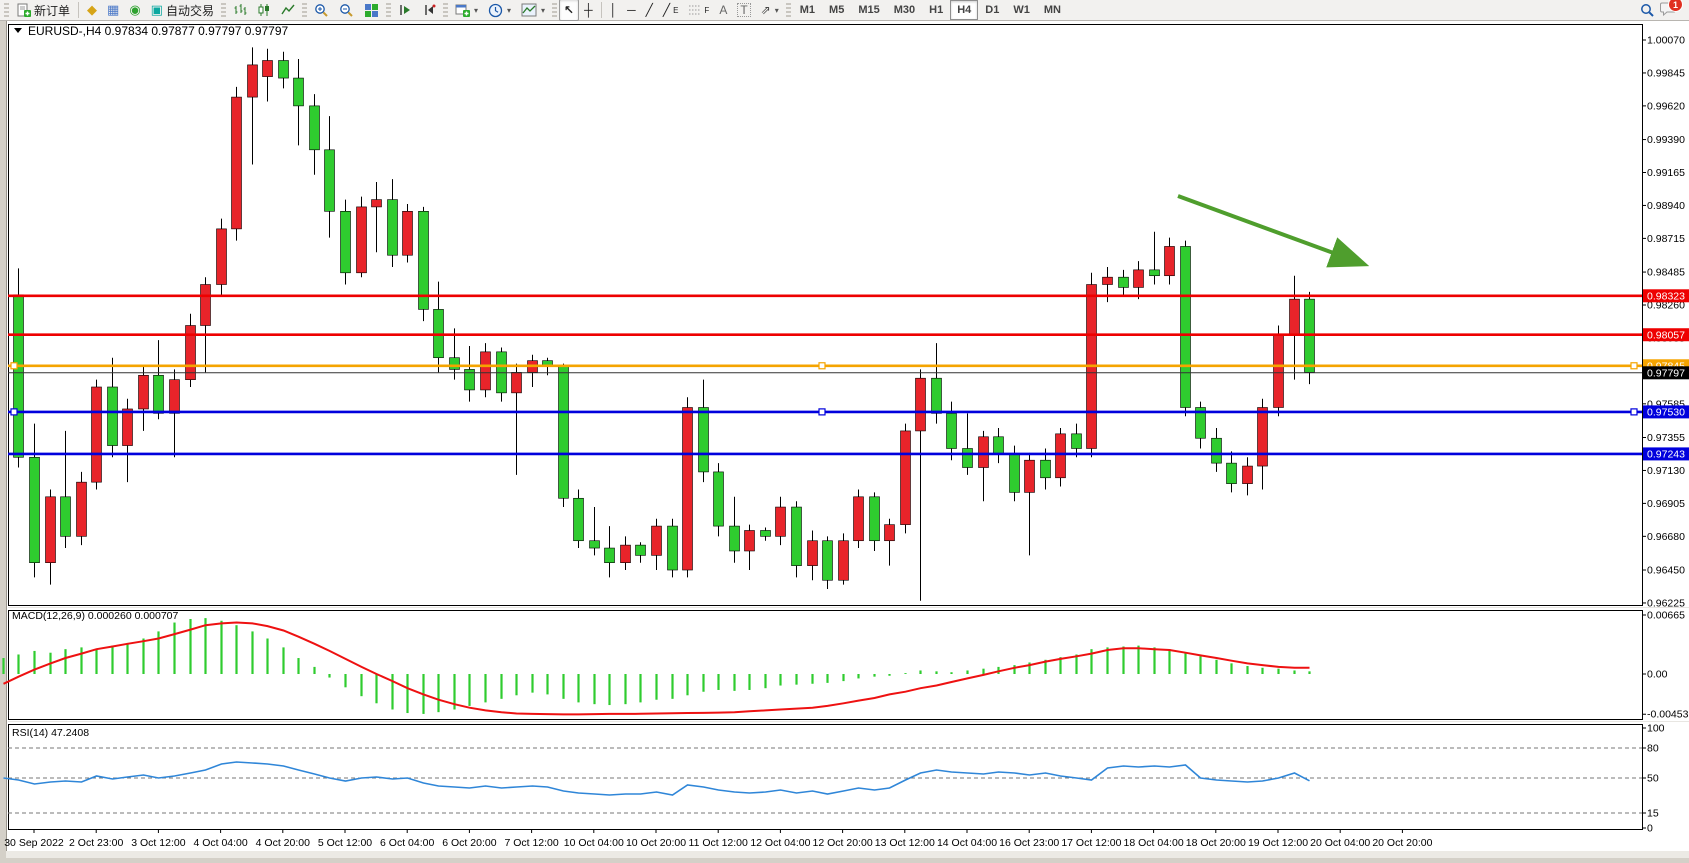 This screenshot has height=863, width=1689. What do you see at coordinates (869, 10) in the screenshot?
I see `timeframe-M15: M15` at bounding box center [869, 10].